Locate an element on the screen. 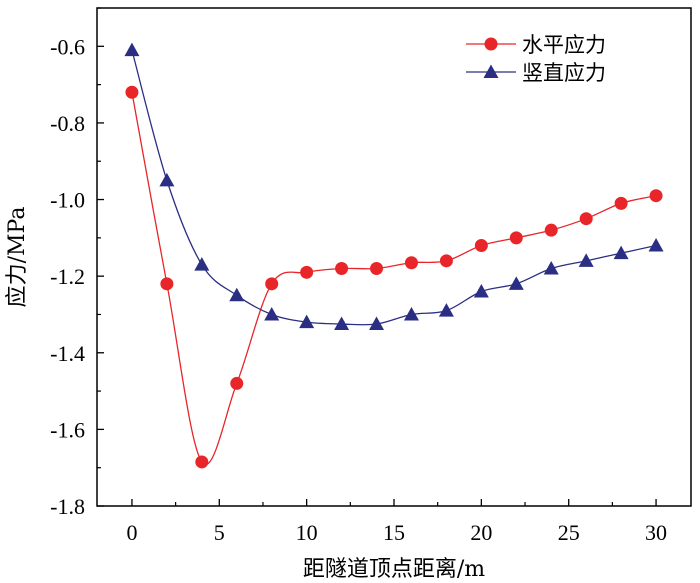  x-tick-label: 5 is located at coordinates (219, 532).